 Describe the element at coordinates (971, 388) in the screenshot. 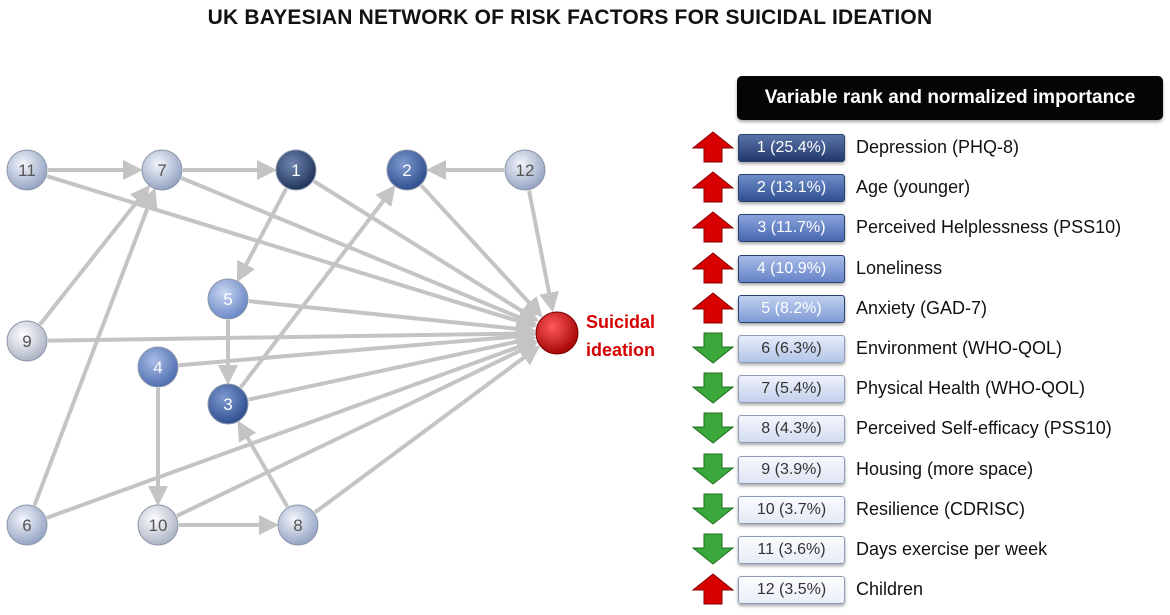

I see `rank-variable-label: Physical Health (WHO-QOL)` at that location.